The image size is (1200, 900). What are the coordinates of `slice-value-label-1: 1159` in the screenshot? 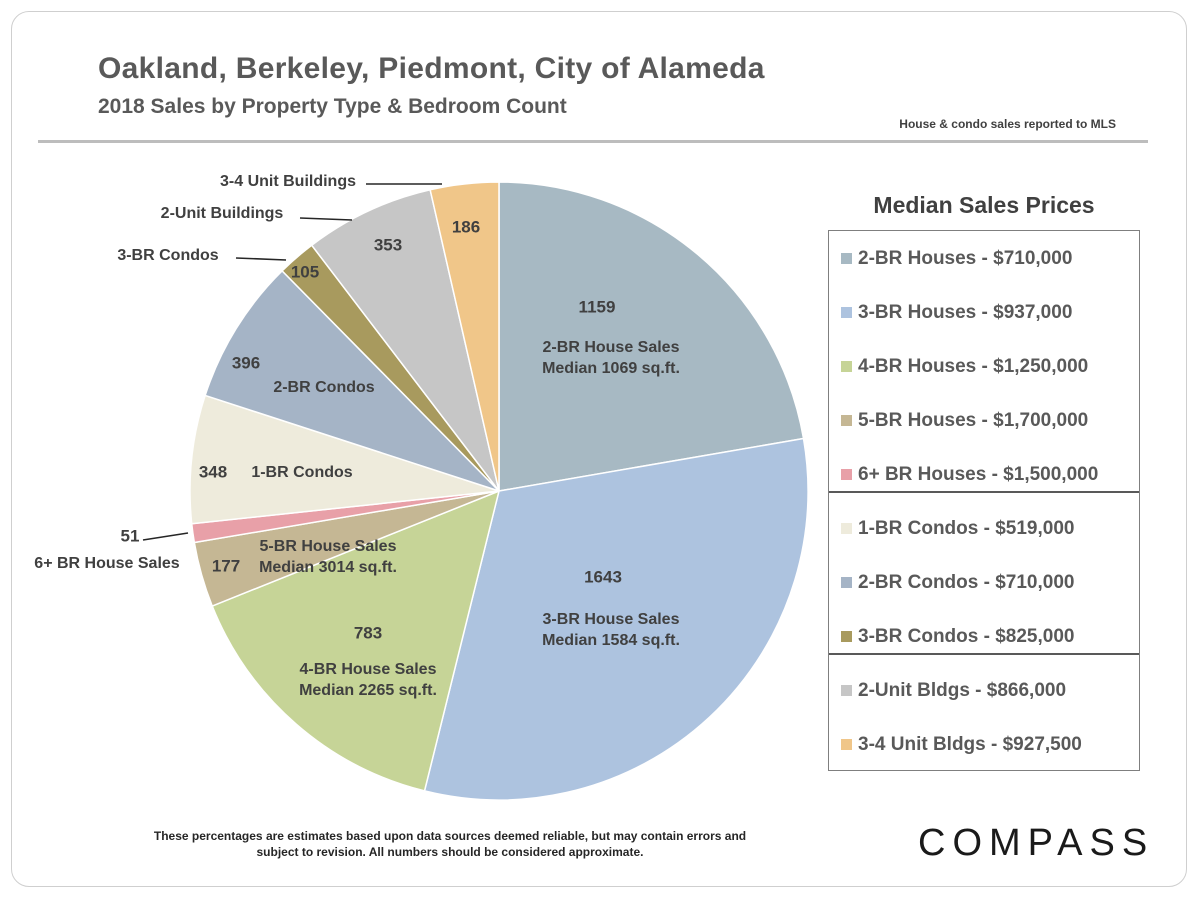 It's located at (597, 306).